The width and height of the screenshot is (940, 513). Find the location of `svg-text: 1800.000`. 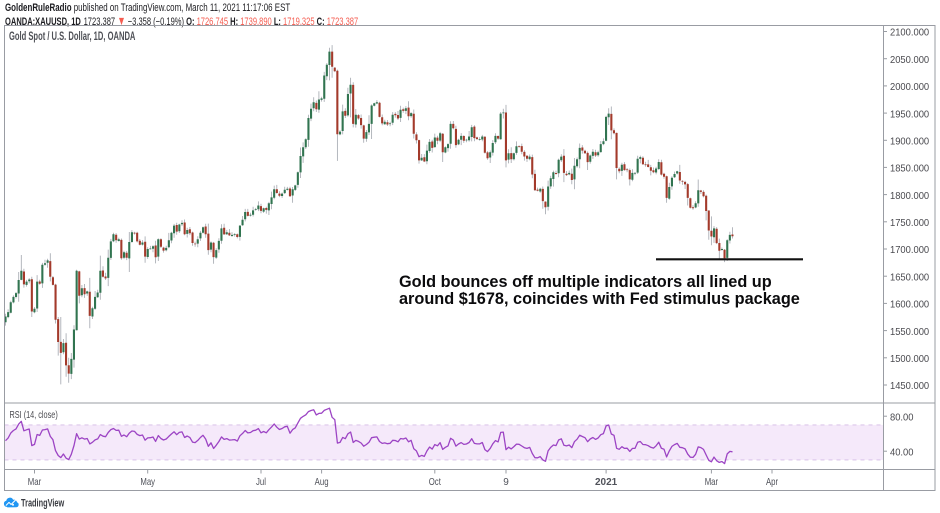

svg-text: 1800.000 is located at coordinates (910, 196).